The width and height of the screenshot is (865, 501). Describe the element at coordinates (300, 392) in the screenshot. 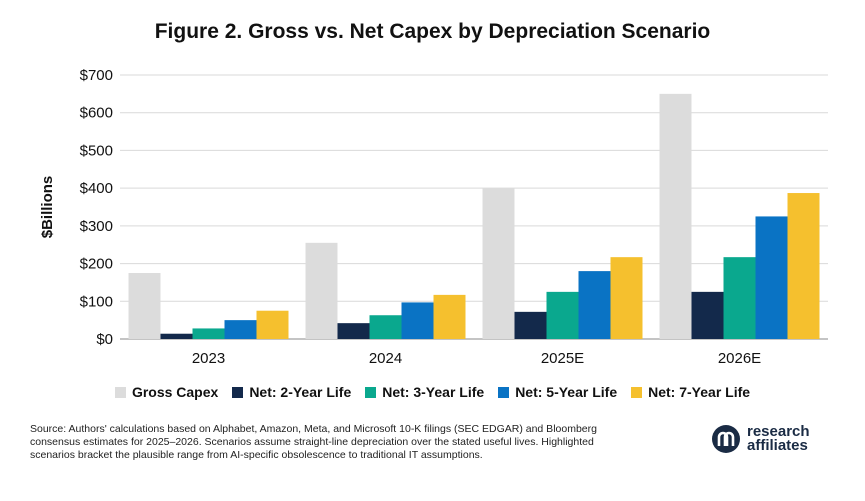

I see `legend-label: Net: 2-Year Life` at that location.